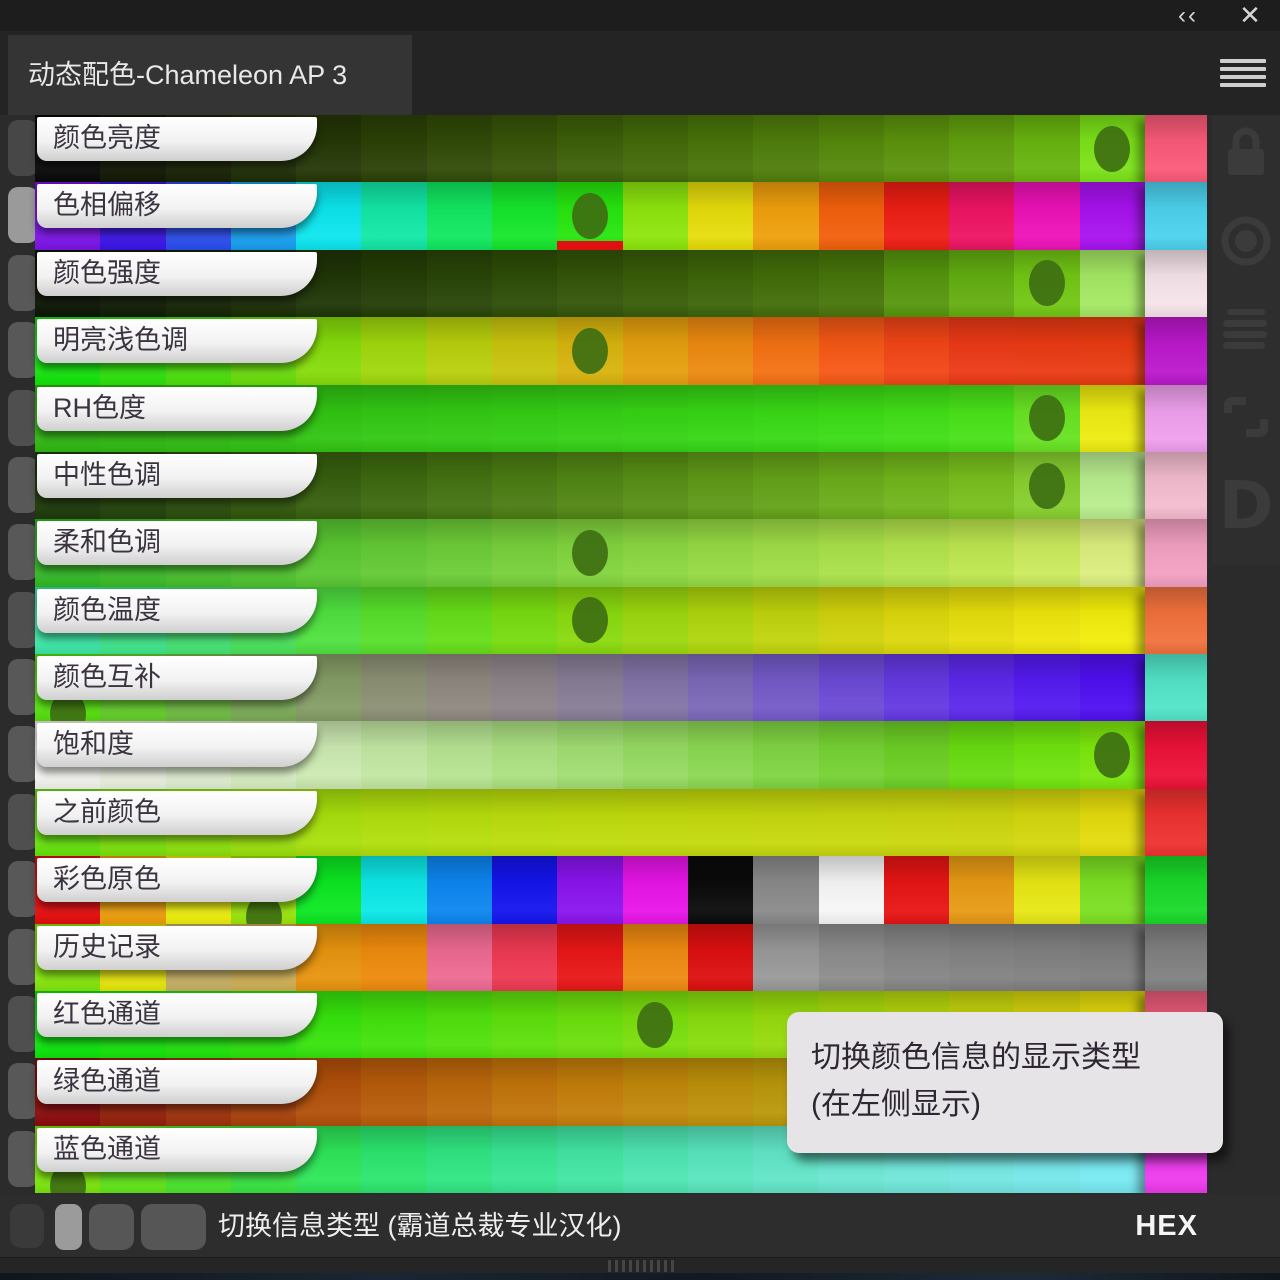  What do you see at coordinates (177, 1149) in the screenshot?
I see `row-label-tab: 蓝色通道` at bounding box center [177, 1149].